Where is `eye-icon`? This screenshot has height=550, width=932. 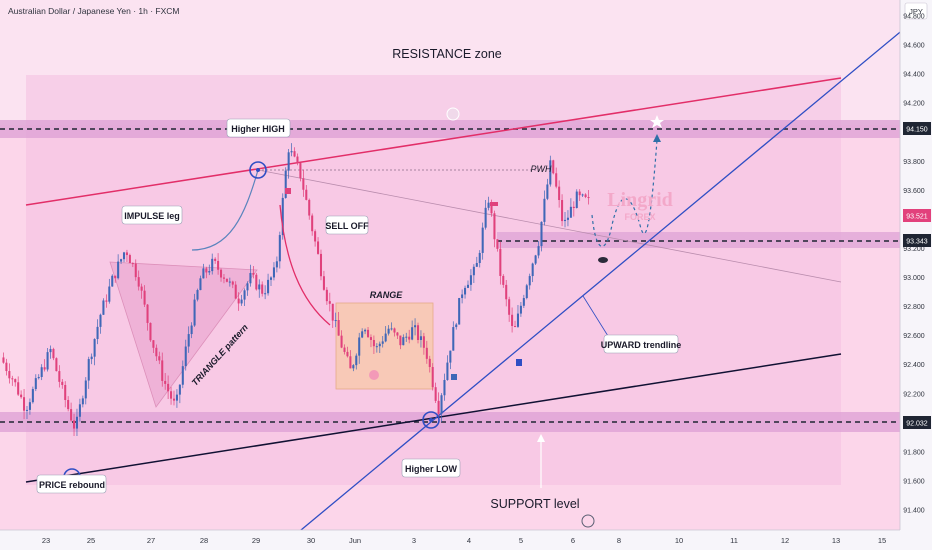 eye-icon is located at coordinates (603, 260).